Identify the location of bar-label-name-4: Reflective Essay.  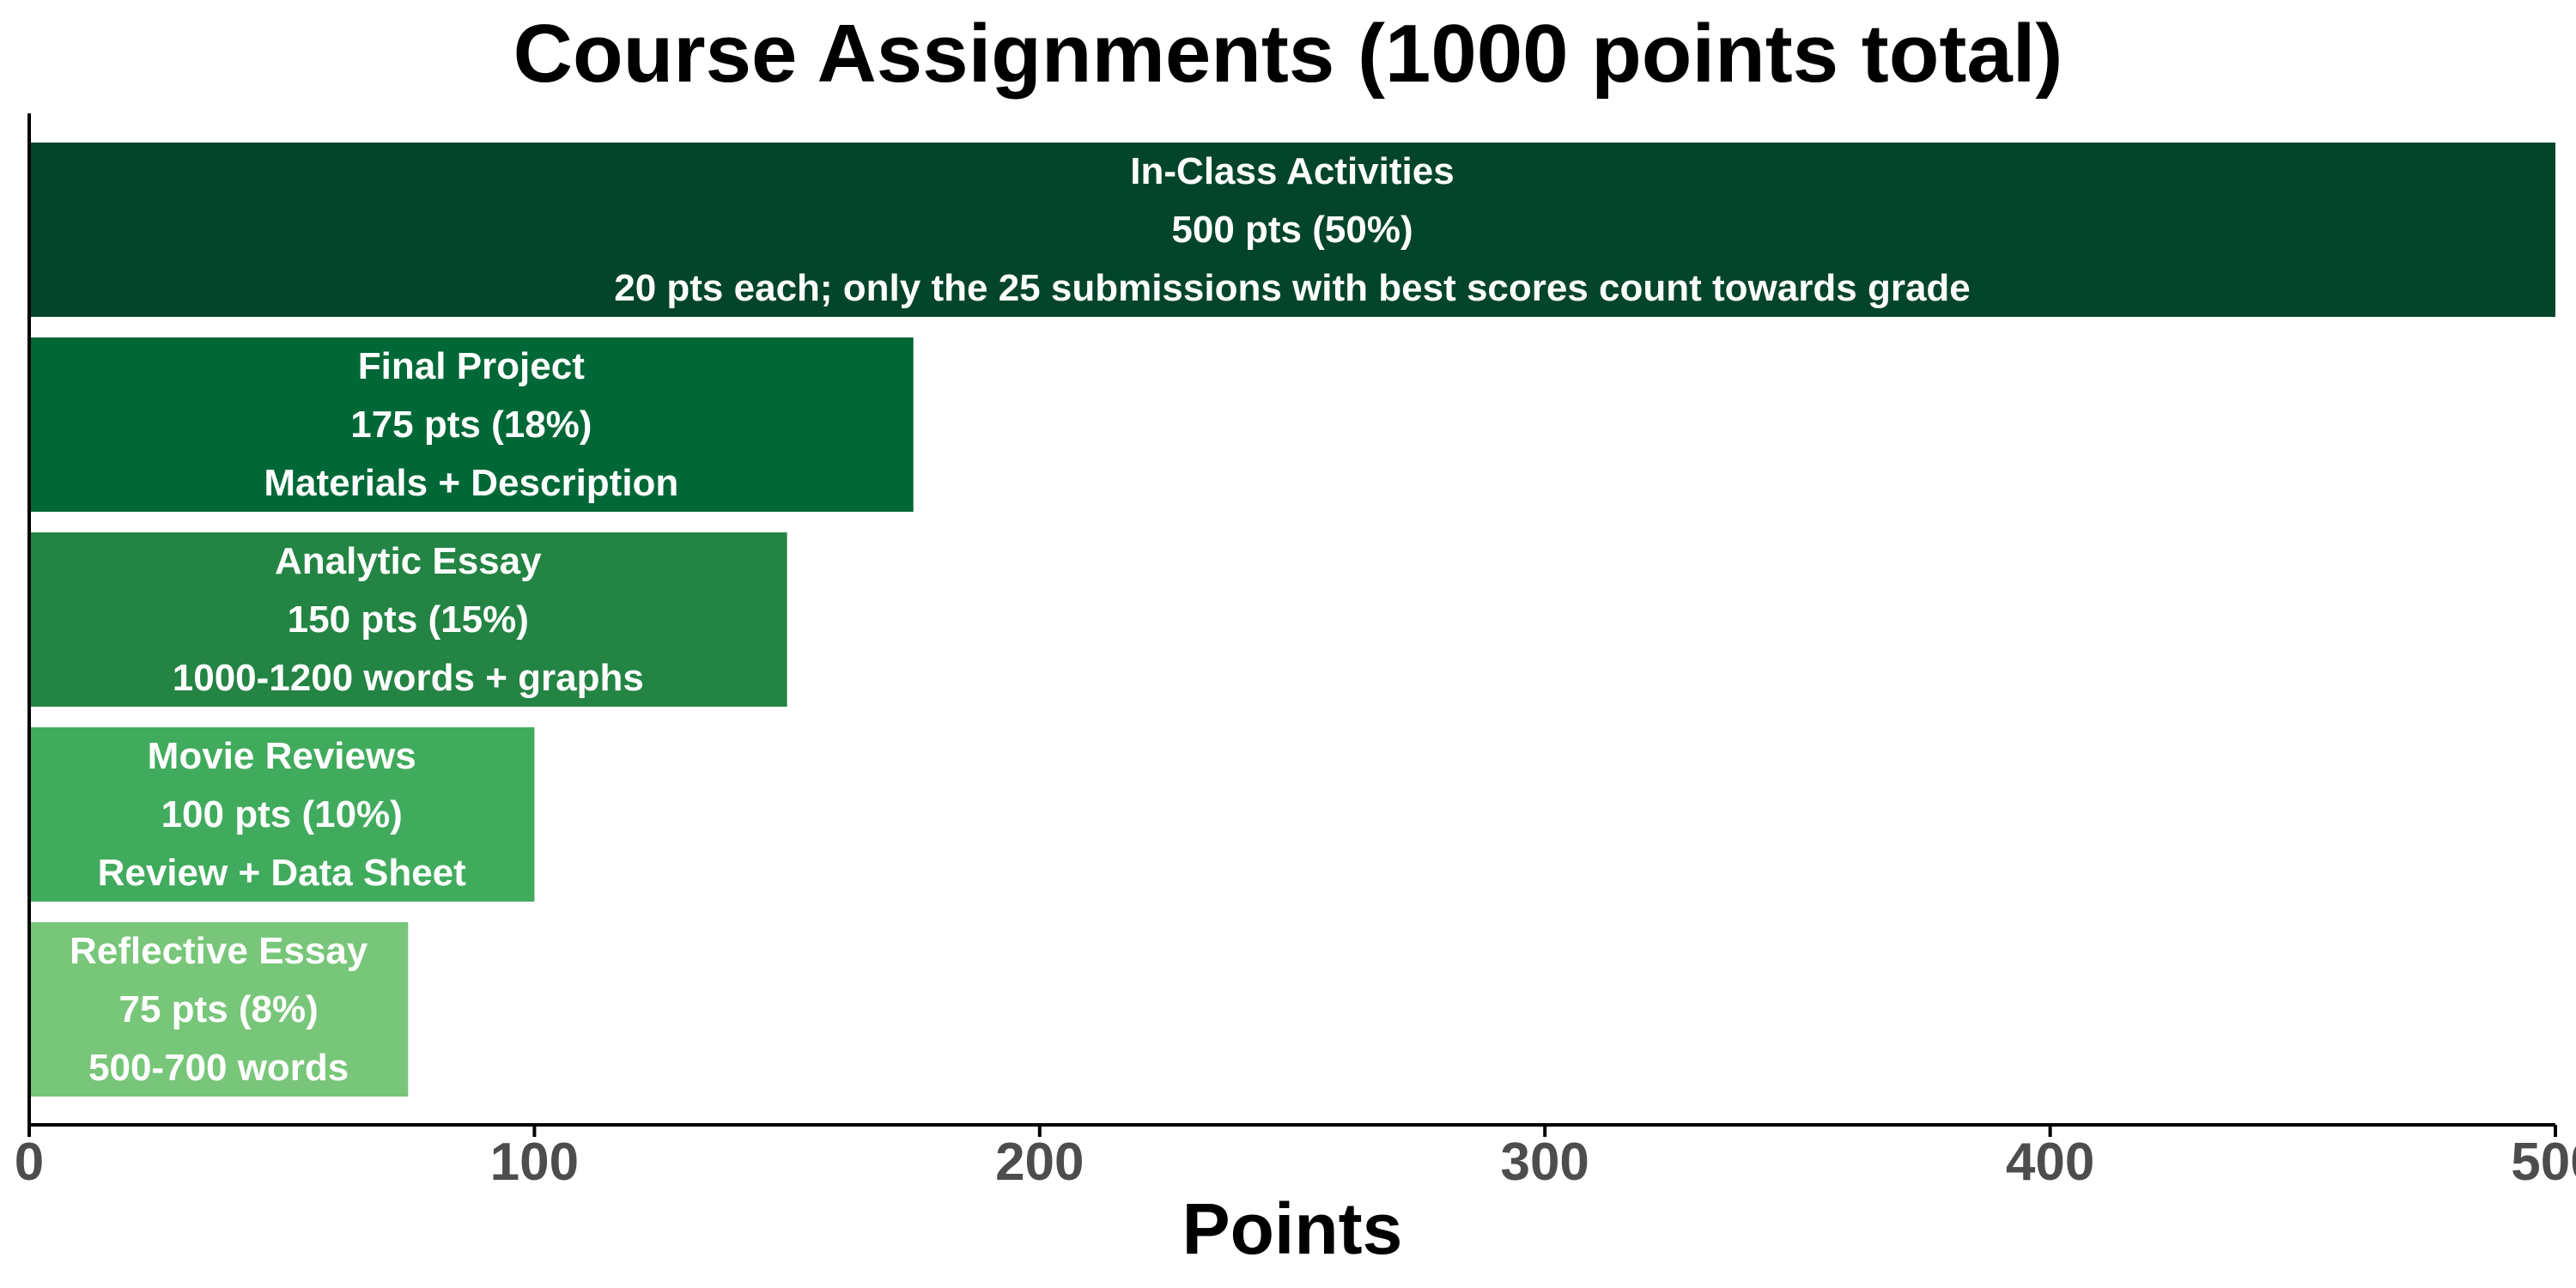
(219, 951).